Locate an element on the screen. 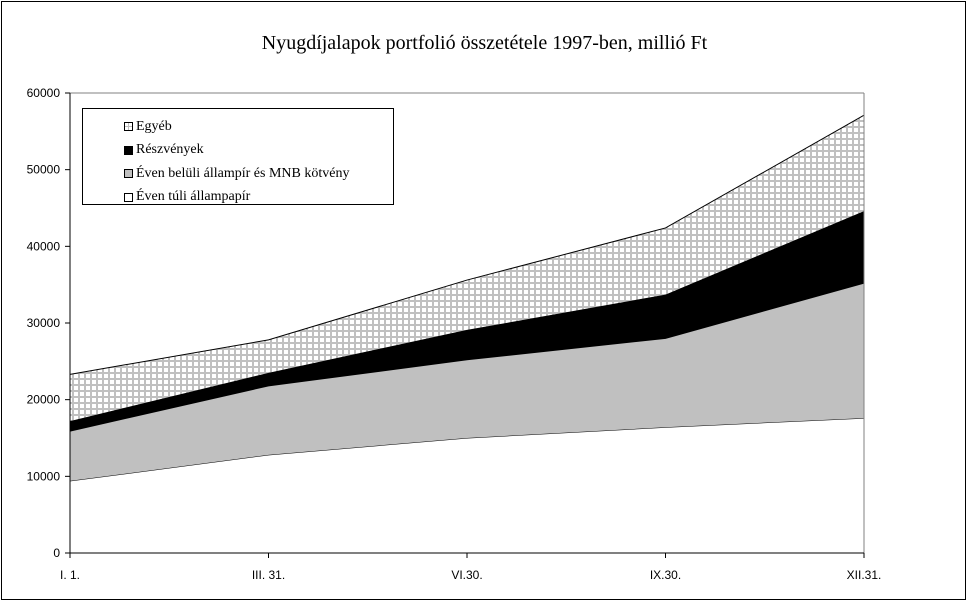 Image resolution: width=969 pixels, height=603 pixels. x-tick-label: IX.30. is located at coordinates (665, 575).